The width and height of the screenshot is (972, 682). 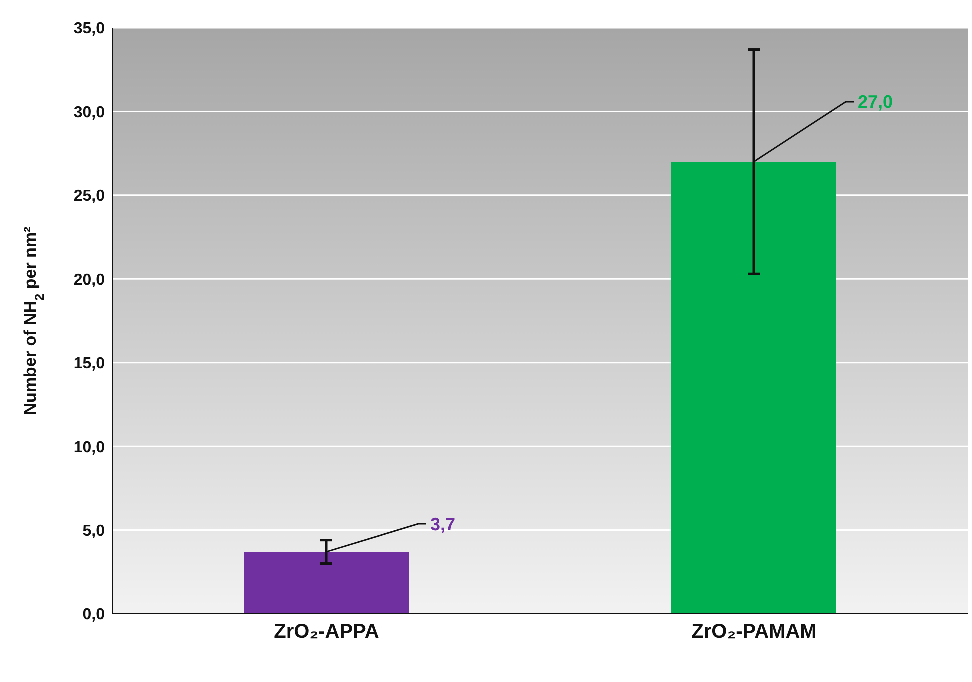 What do you see at coordinates (94, 615) in the screenshot?
I see `y-tick-label: 0,0` at bounding box center [94, 615].